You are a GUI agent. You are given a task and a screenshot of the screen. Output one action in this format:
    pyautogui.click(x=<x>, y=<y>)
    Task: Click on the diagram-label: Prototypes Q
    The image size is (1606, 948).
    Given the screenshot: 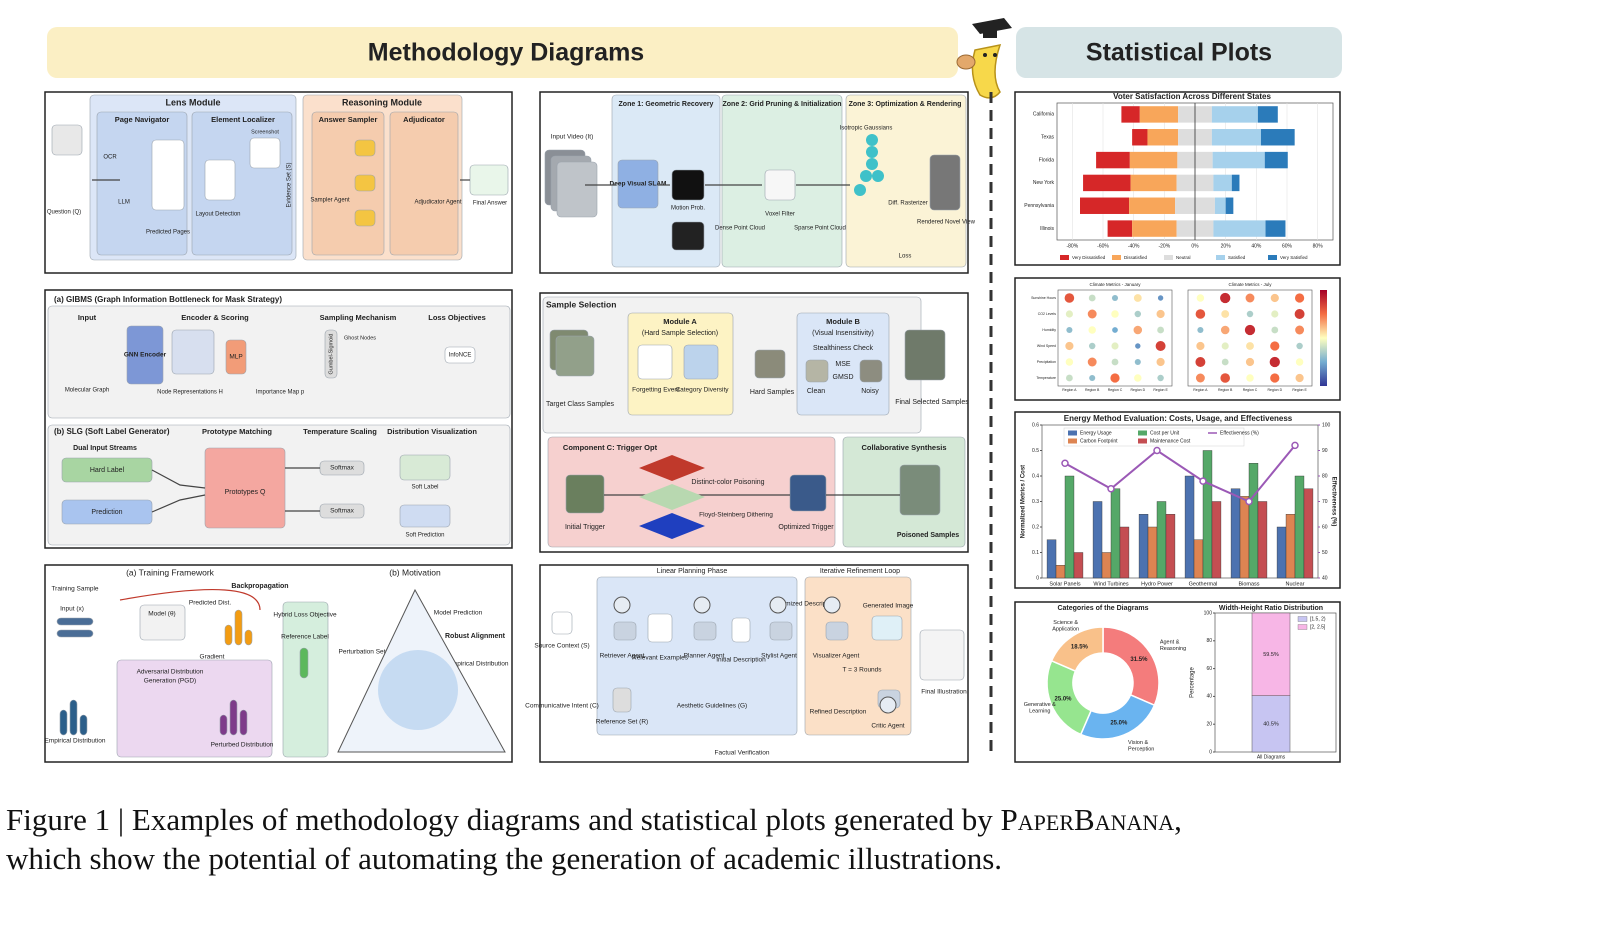 What is the action you would take?
    pyautogui.click(x=245, y=492)
    